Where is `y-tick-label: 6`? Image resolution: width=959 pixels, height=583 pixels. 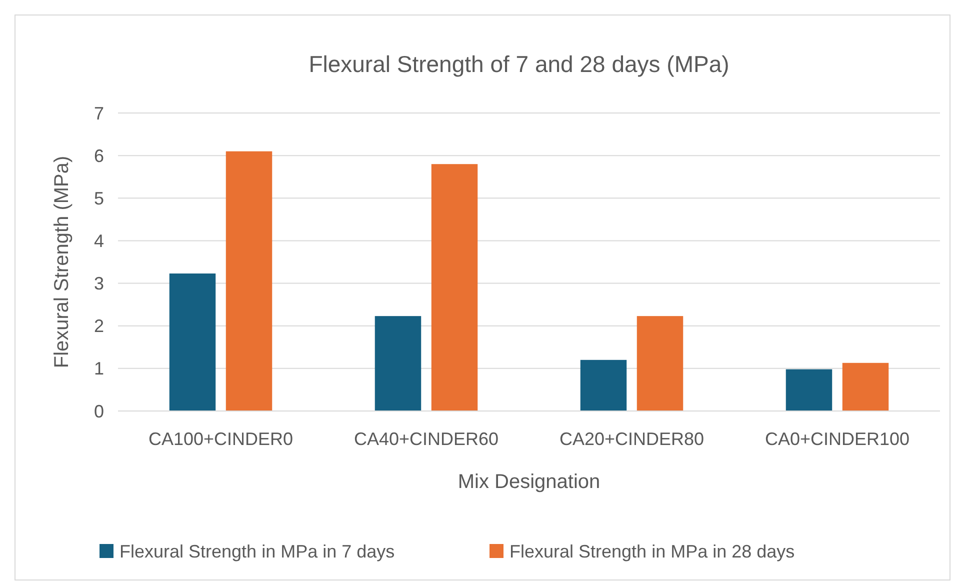
y-tick-label: 6 is located at coordinates (99, 156).